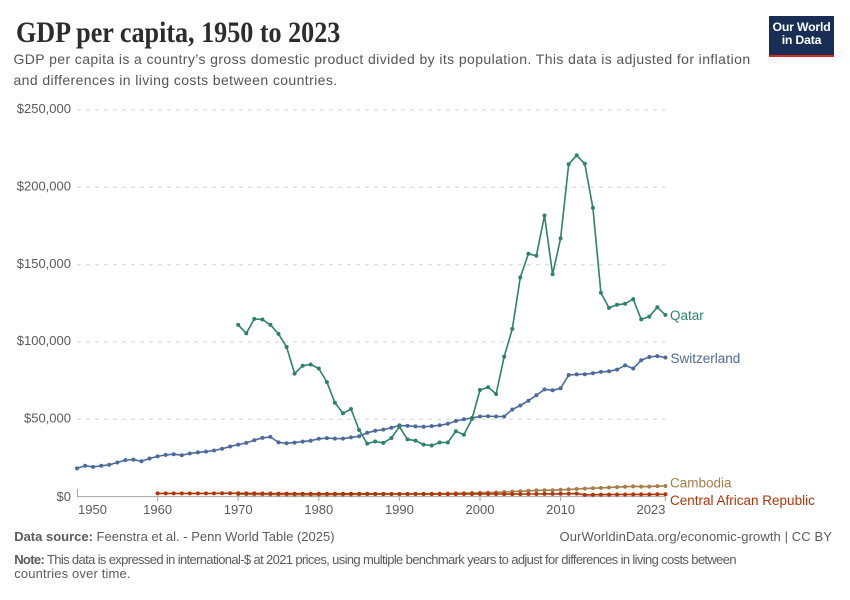 This screenshot has height=600, width=850. Describe the element at coordinates (157, 509) in the screenshot. I see `svg-text: 1960` at that location.